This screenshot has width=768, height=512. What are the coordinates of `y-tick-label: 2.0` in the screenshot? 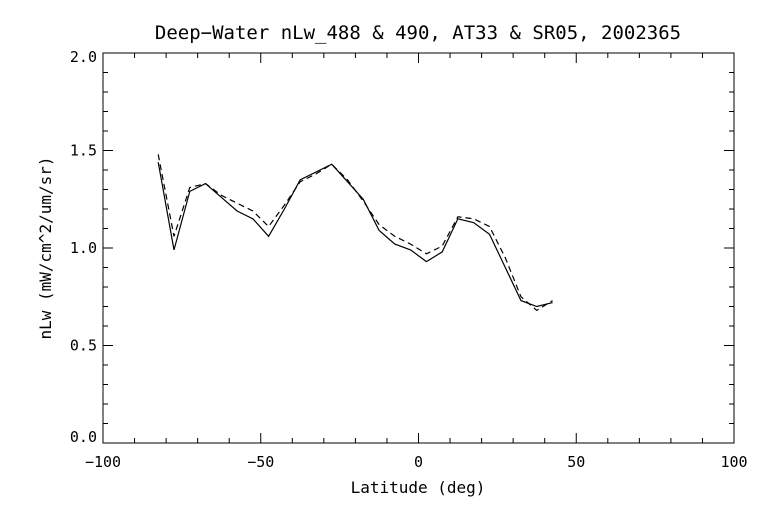 It's located at (83, 57).